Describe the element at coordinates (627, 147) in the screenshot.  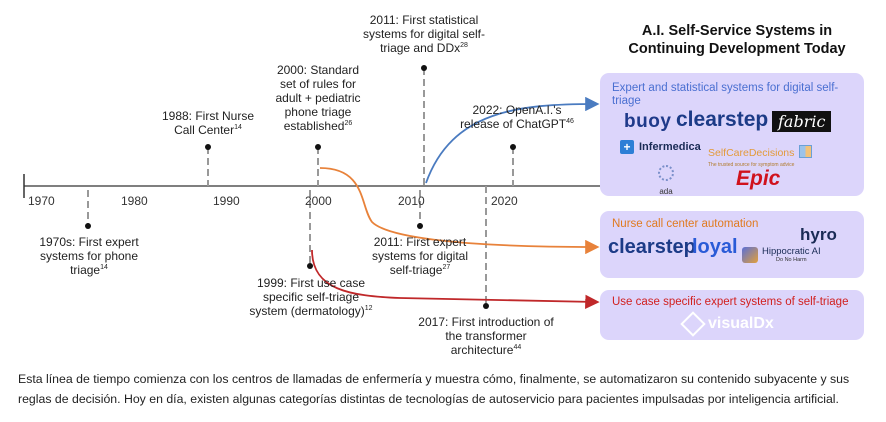
I see `plus-icon: +` at that location.